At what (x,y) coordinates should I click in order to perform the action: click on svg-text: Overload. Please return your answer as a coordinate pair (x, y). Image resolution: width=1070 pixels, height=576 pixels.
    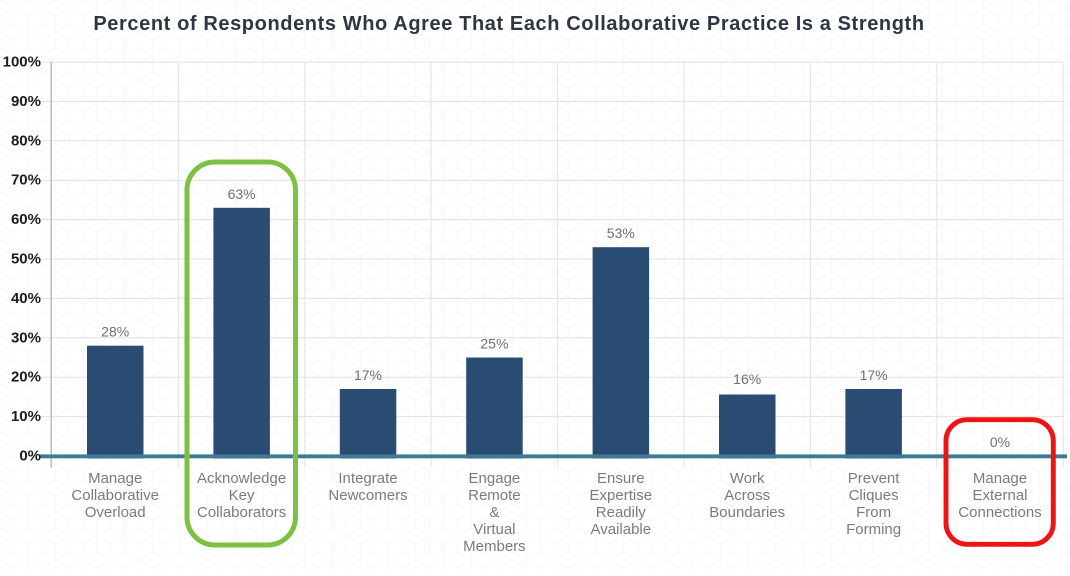
    Looking at the image, I should click on (115, 512).